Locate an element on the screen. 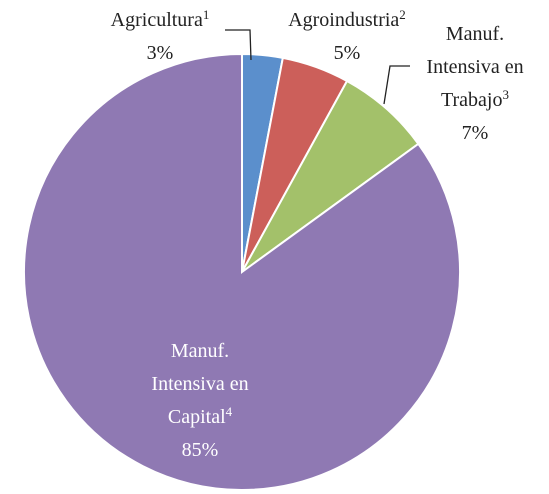 The image size is (549, 494). note-mark: 2 is located at coordinates (402, 14).